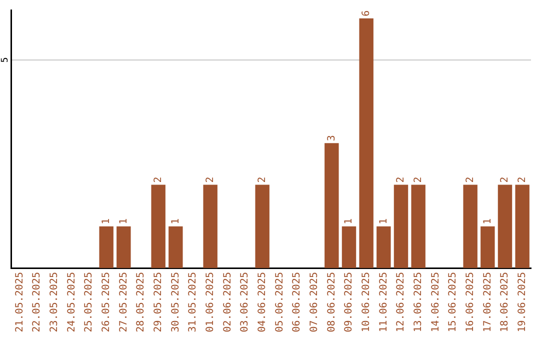 The height and width of the screenshot is (340, 540). I want to click on x-tick-label: 06.06.2025, so click(297, 302).